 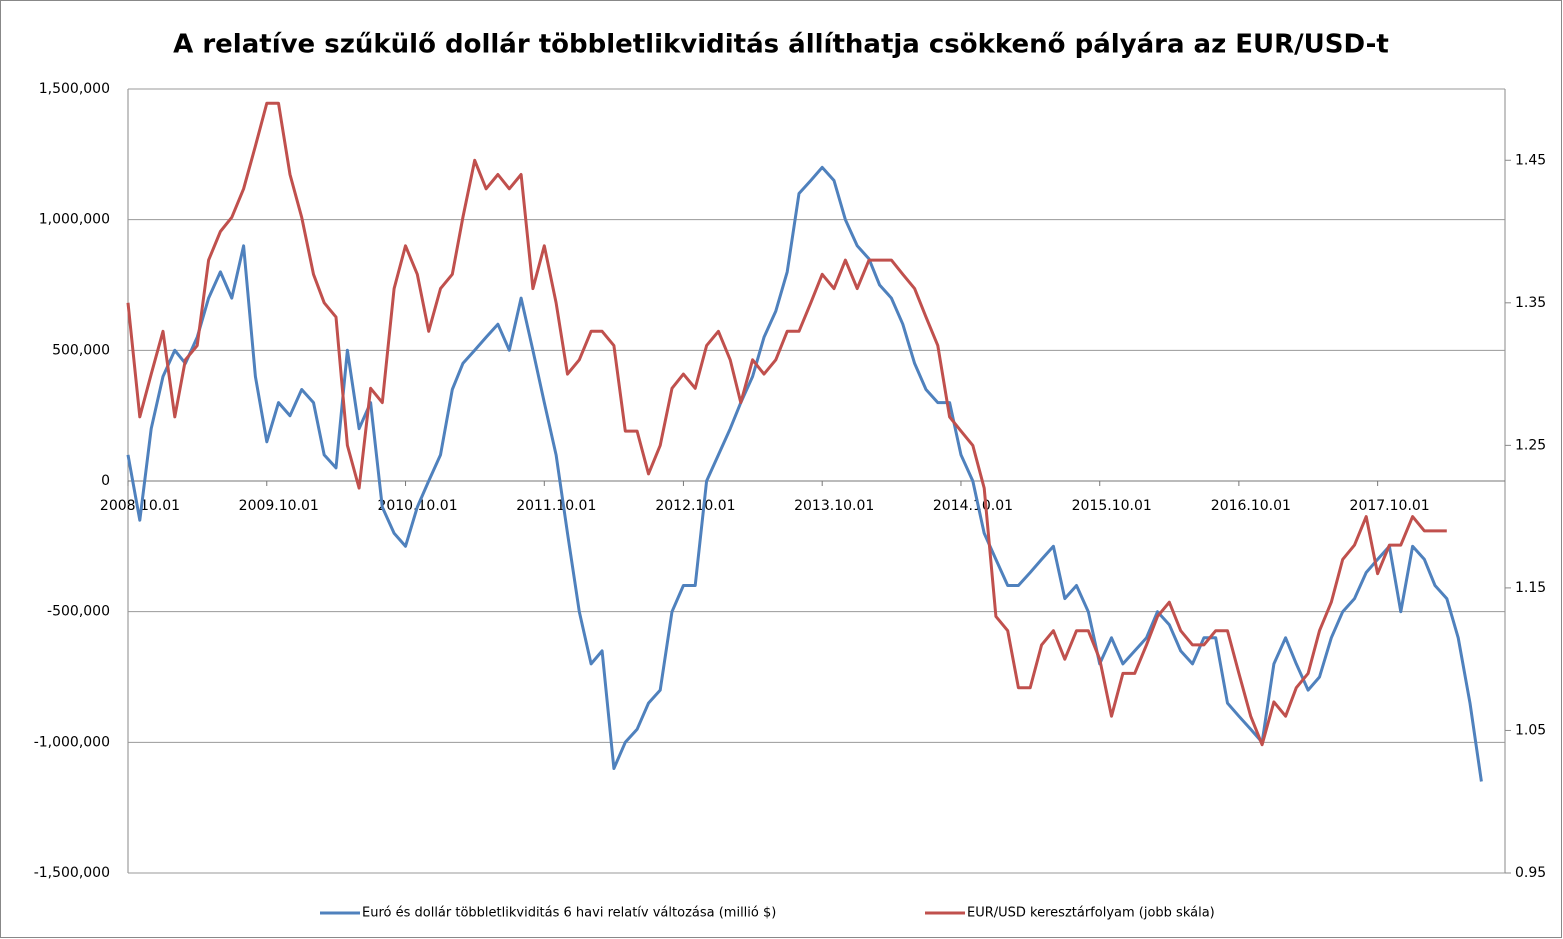 I want to click on y2-tick-label: 1.05, so click(x=1530, y=730).